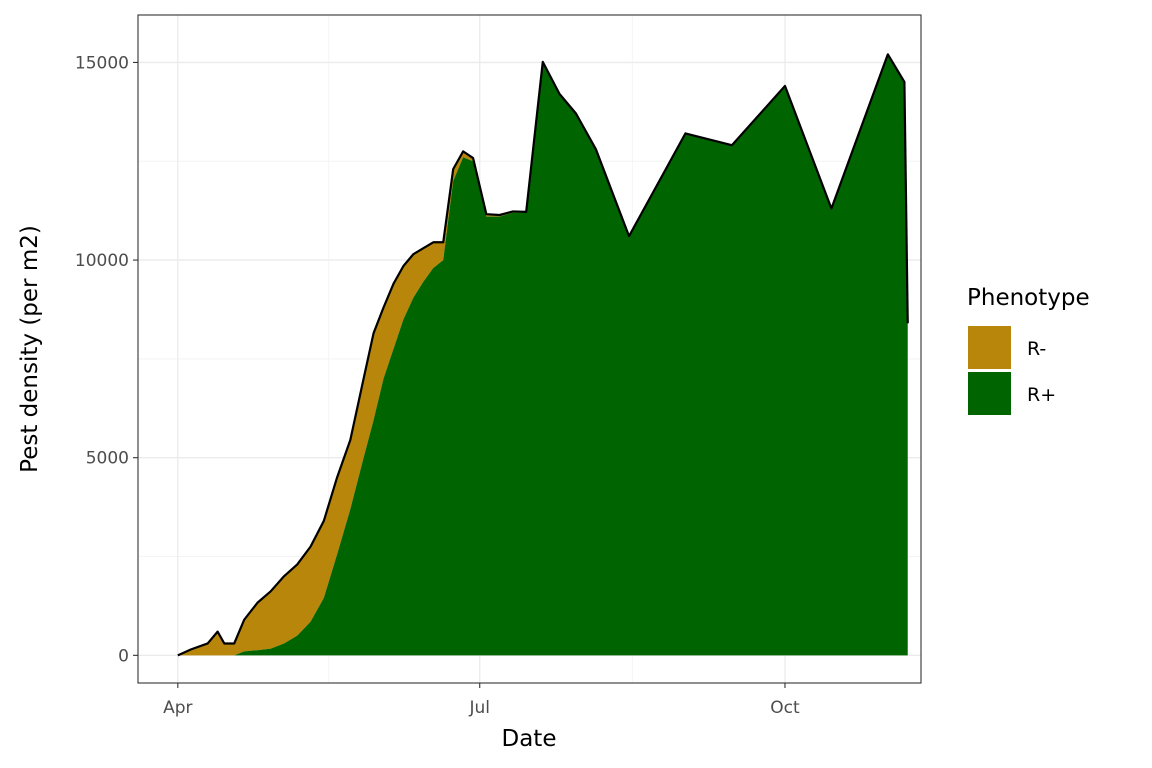 The height and width of the screenshot is (768, 1152). I want to click on x-tick-labels: Apr Jul Oct, so click(481, 708).